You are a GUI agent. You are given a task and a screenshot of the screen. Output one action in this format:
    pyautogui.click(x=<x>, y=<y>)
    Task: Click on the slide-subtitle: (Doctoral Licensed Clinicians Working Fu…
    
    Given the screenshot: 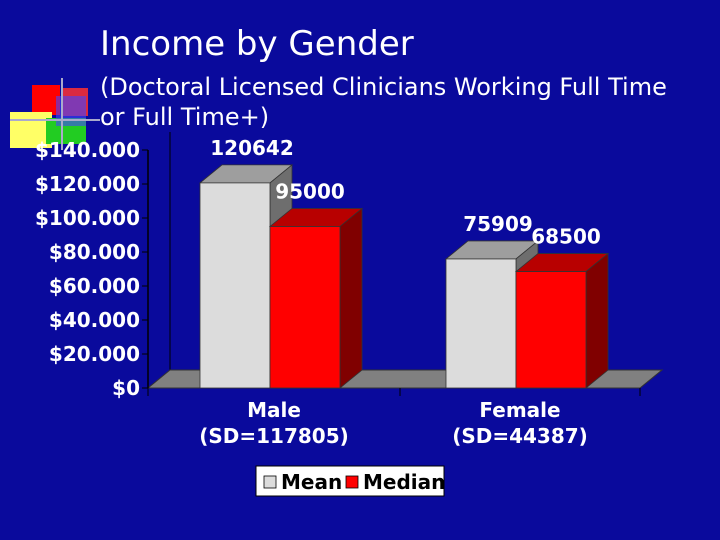 What is the action you would take?
    pyautogui.click(x=400, y=102)
    